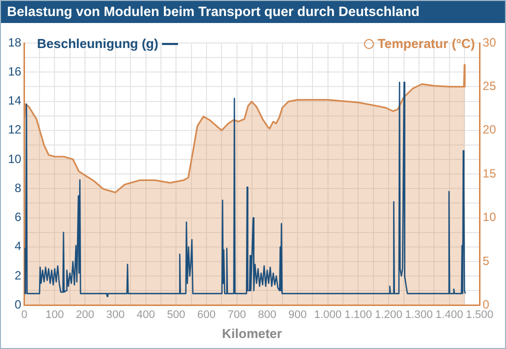  What do you see at coordinates (15, 159) in the screenshot?
I see `y-tick-label: 10` at bounding box center [15, 159].